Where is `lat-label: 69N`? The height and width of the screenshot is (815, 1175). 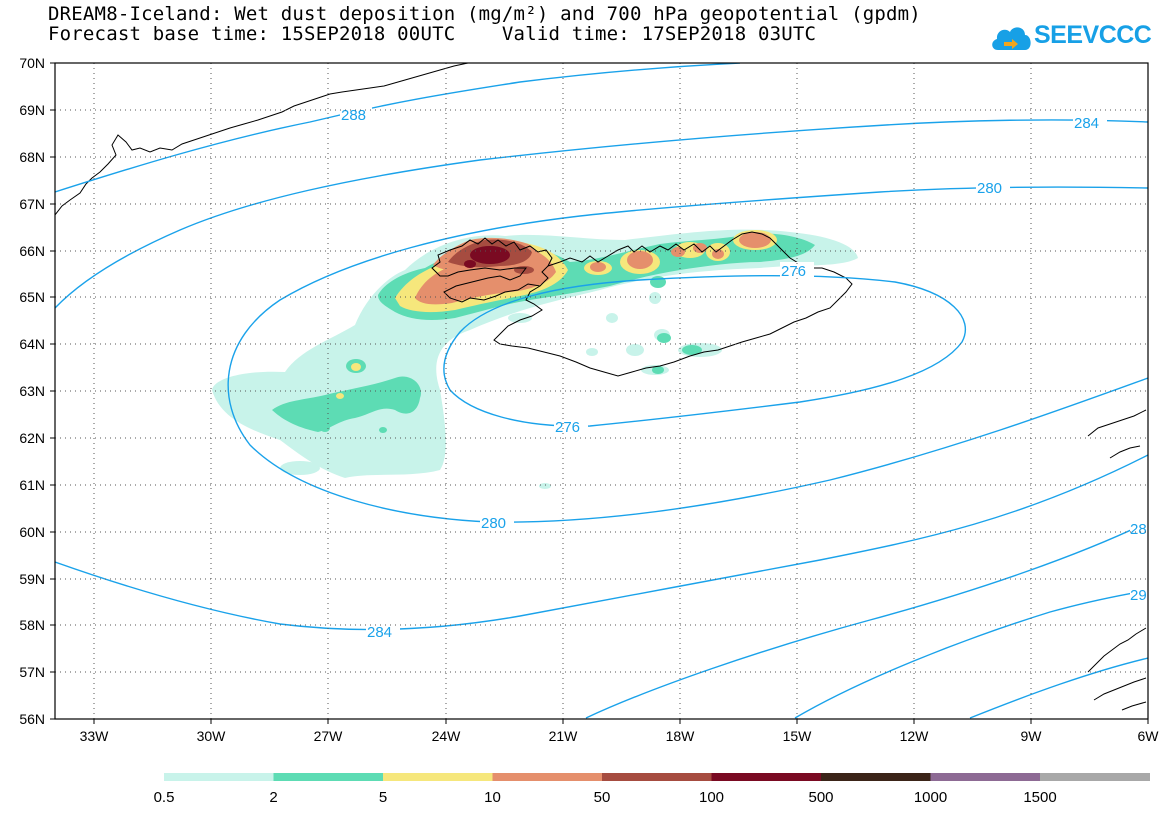 lat-label: 69N is located at coordinates (32, 110).